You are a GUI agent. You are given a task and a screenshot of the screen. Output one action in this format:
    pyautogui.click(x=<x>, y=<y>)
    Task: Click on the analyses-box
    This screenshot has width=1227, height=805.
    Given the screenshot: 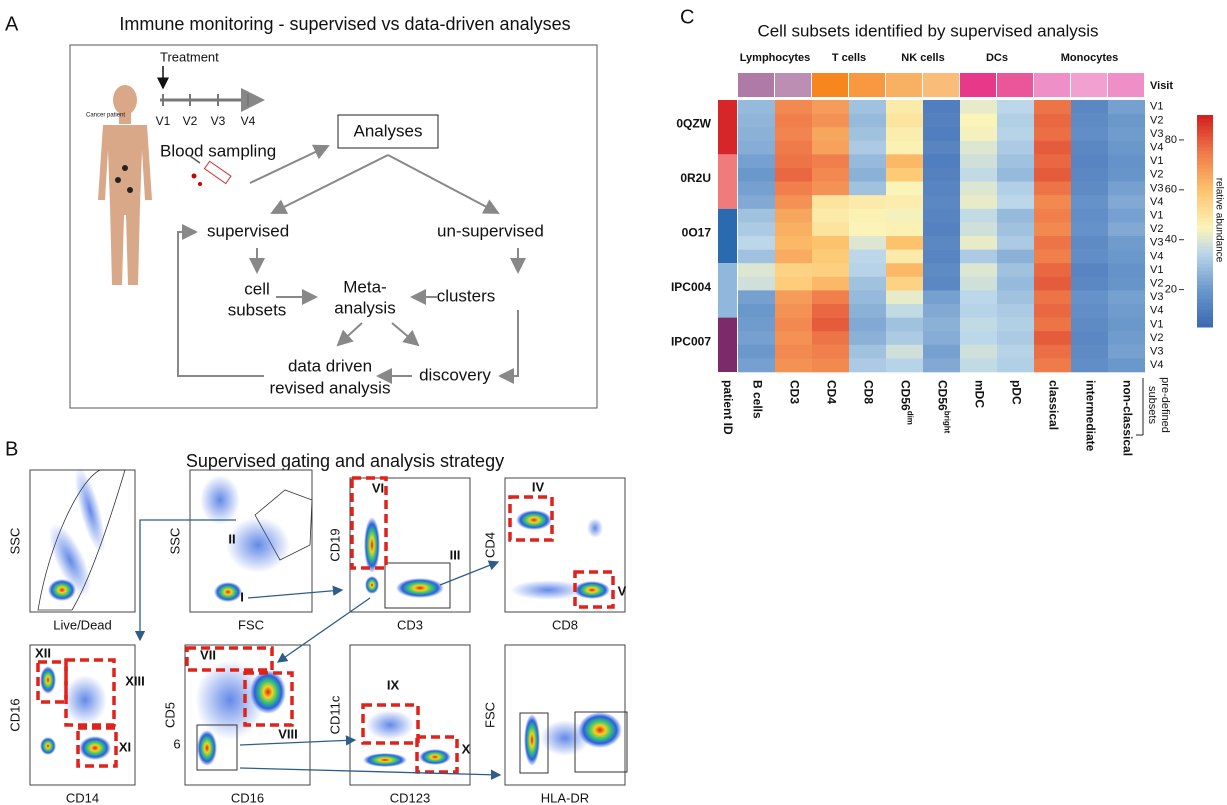 What is the action you would take?
    pyautogui.click(x=388, y=131)
    